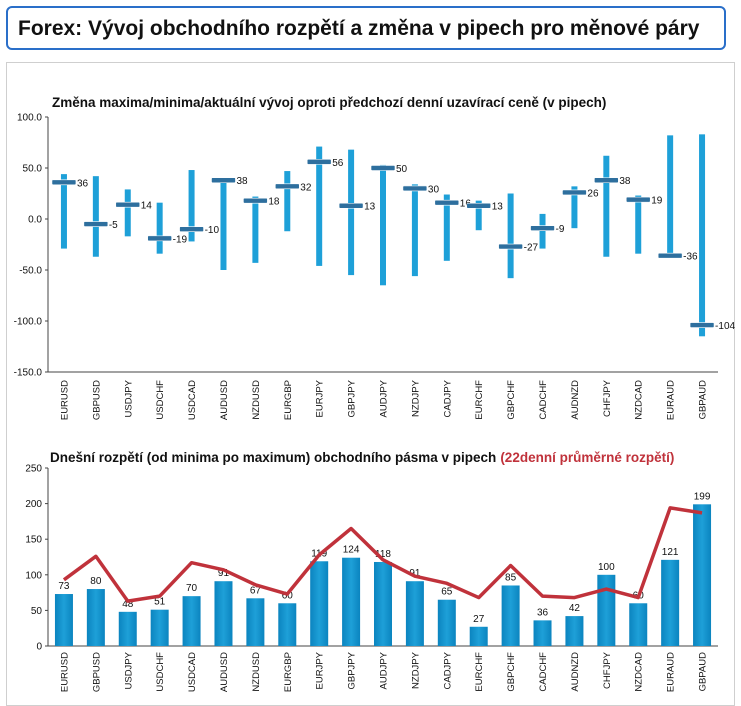 The width and height of the screenshot is (741, 706). I want to click on current-label: 56, so click(338, 163).